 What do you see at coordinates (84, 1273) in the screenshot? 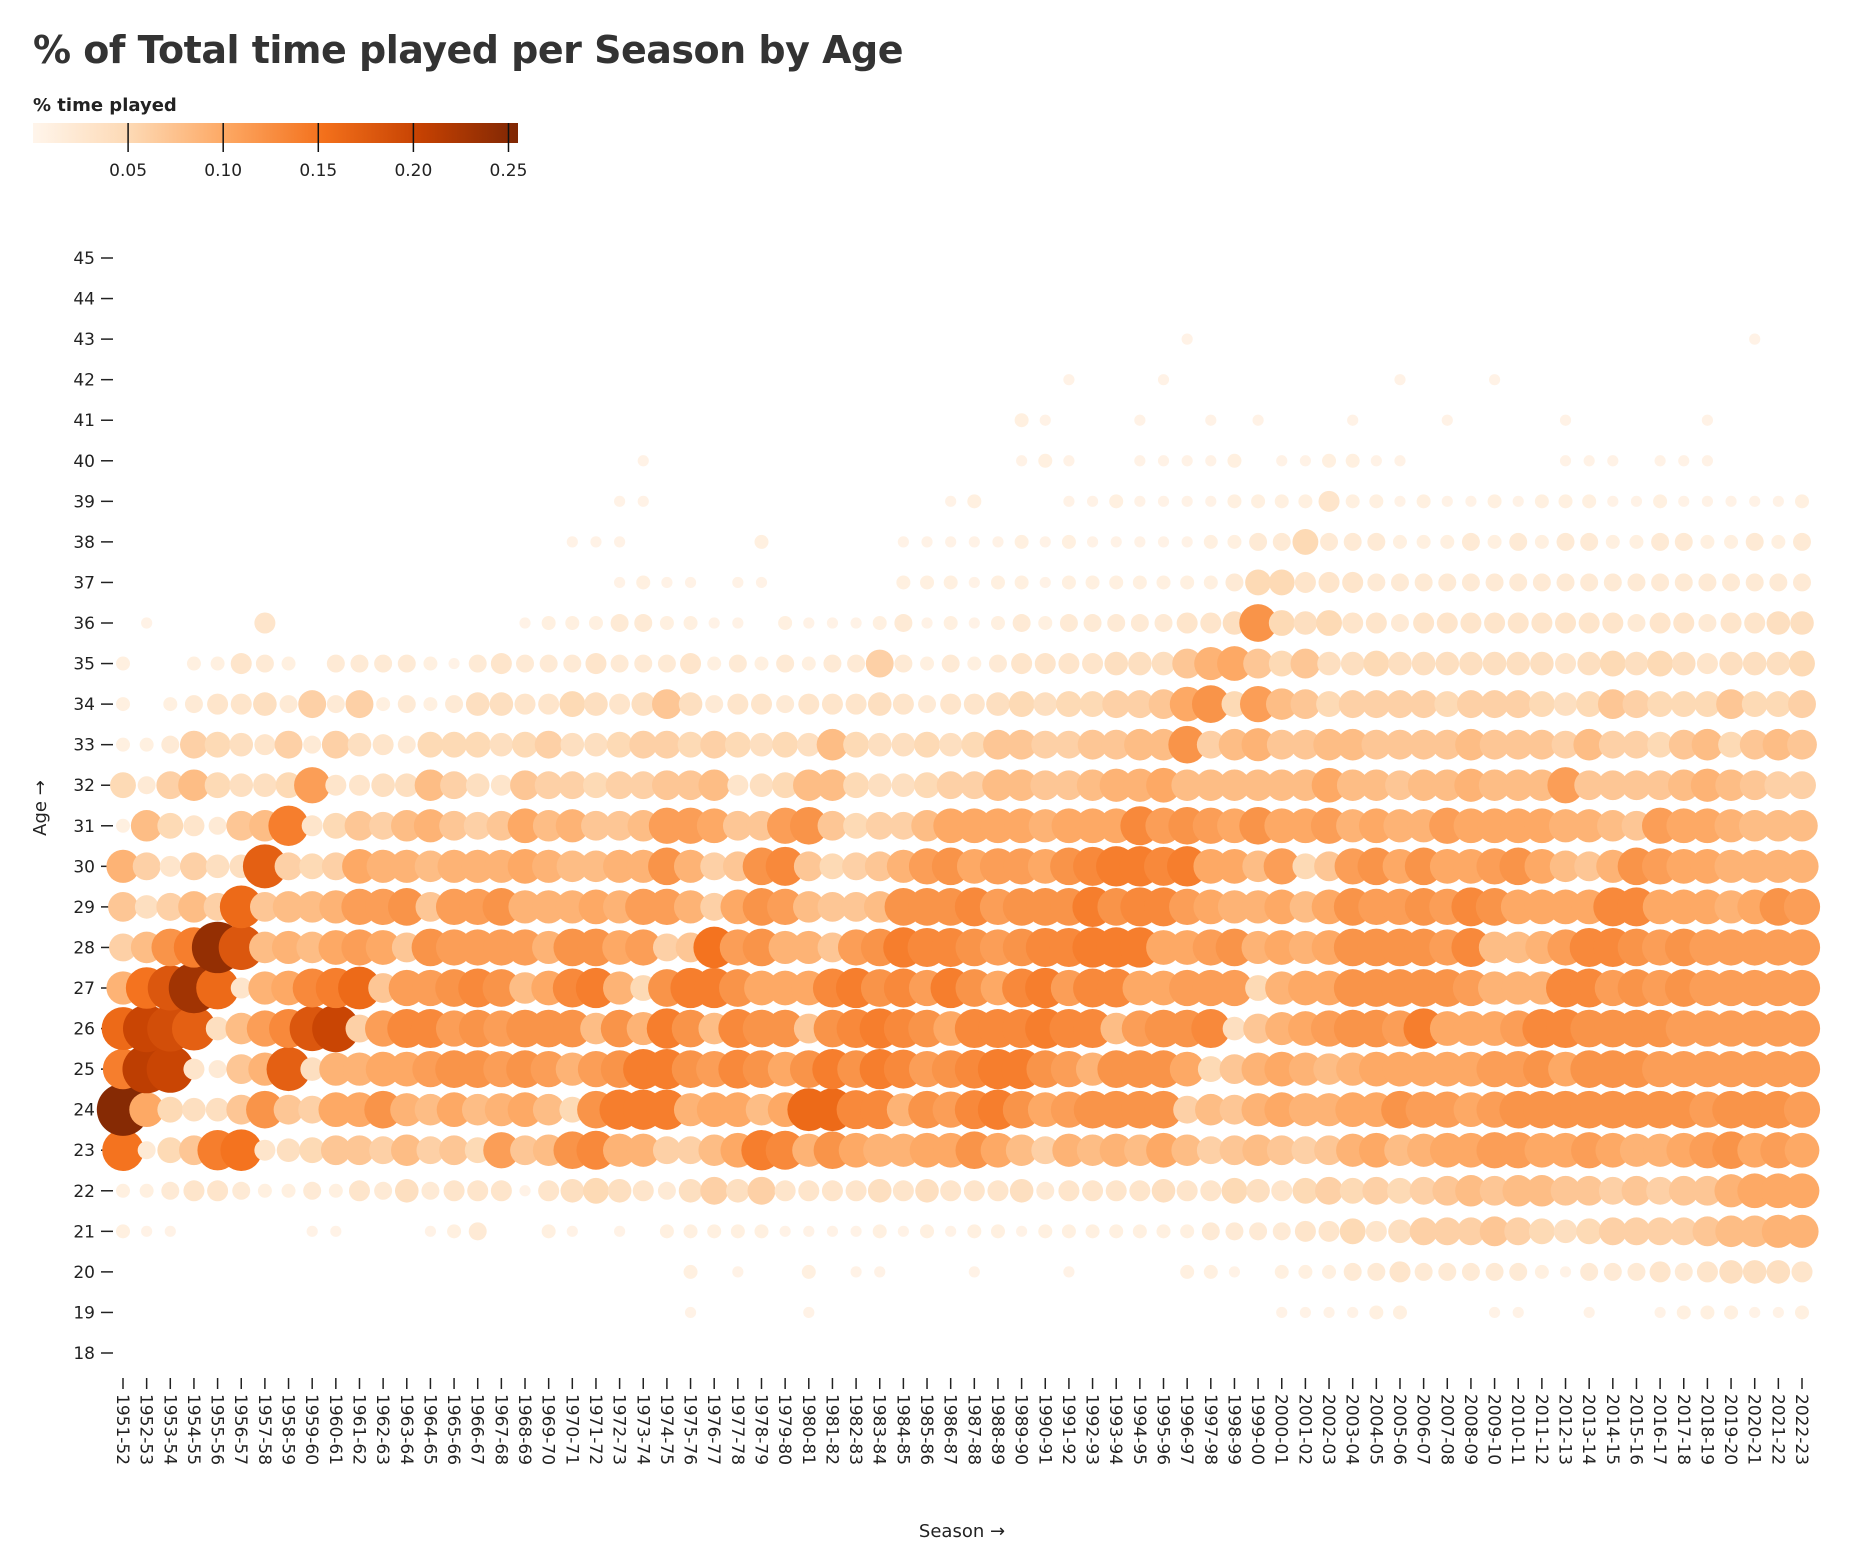
I see `y-tick-label: 20` at bounding box center [84, 1273].